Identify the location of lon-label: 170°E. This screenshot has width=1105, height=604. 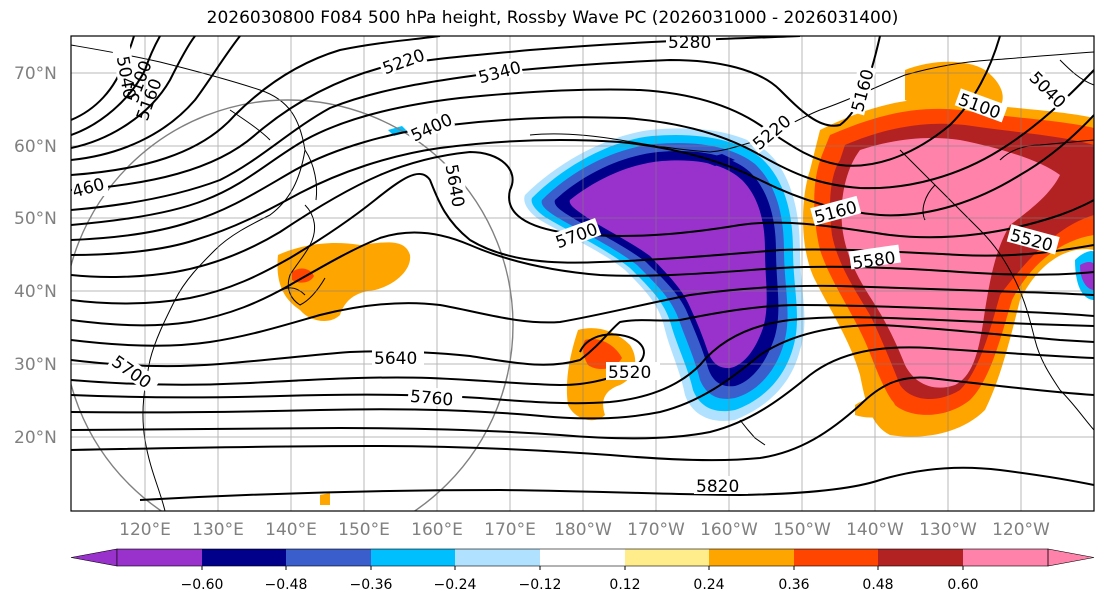
(510, 530).